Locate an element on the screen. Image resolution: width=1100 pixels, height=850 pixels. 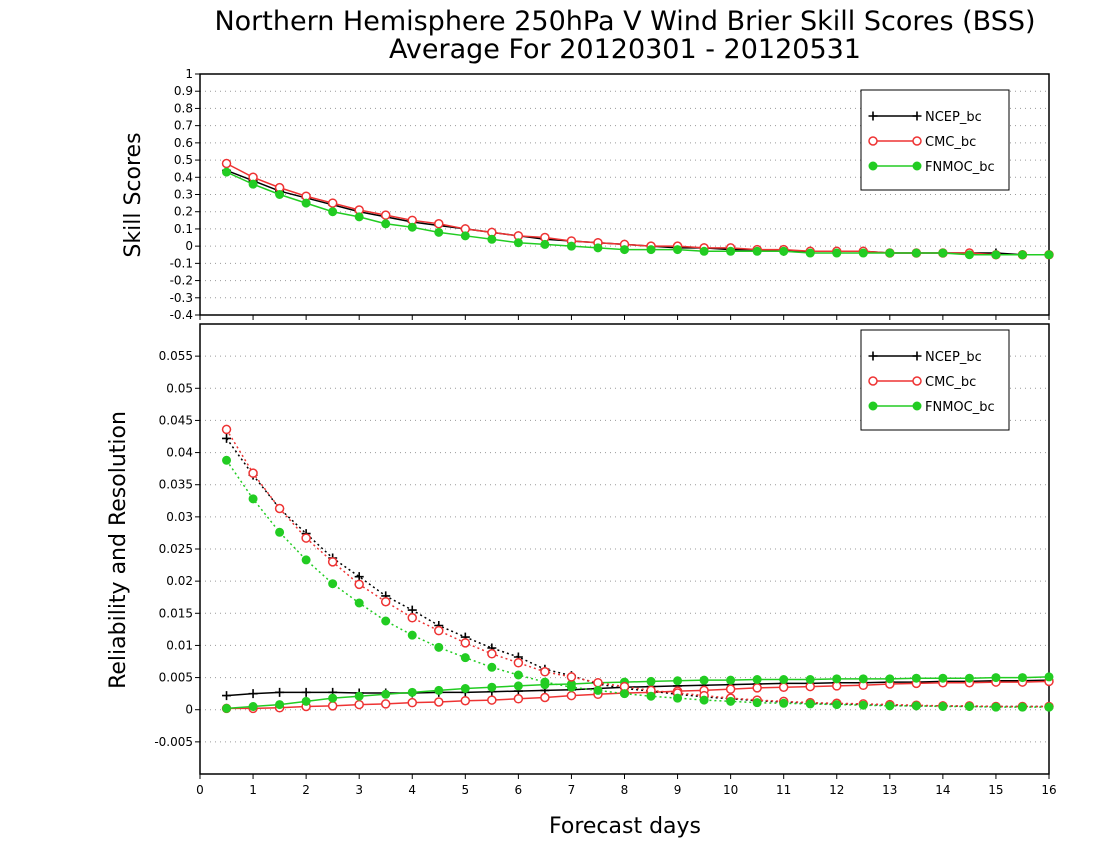
legend-label: FNMOC_bc is located at coordinates (960, 407).